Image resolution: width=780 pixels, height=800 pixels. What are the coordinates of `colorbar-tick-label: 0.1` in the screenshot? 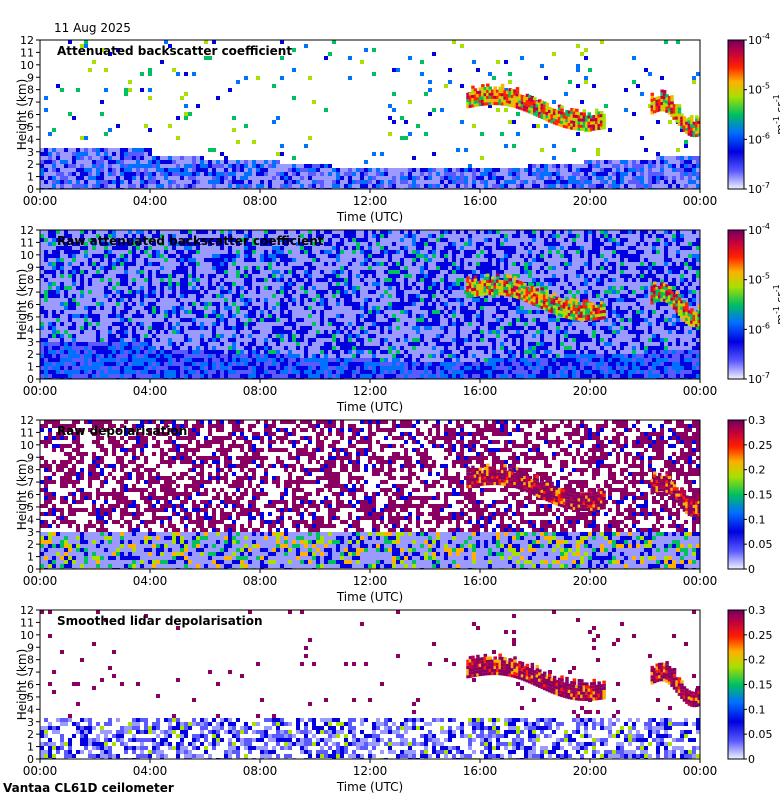 It's located at (757, 709).